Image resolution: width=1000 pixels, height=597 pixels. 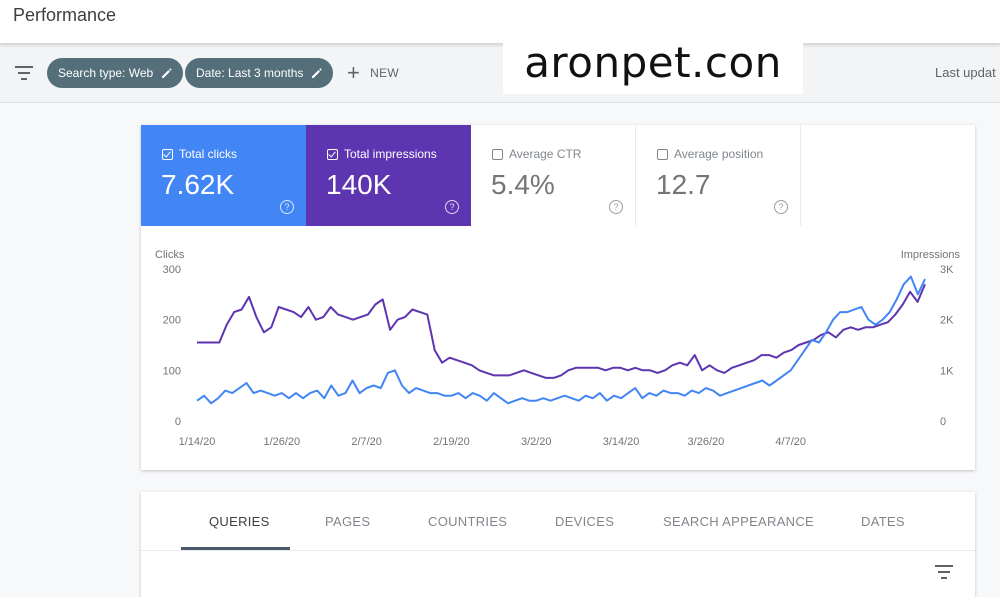 I want to click on active-tab-indicator, so click(x=235, y=548).